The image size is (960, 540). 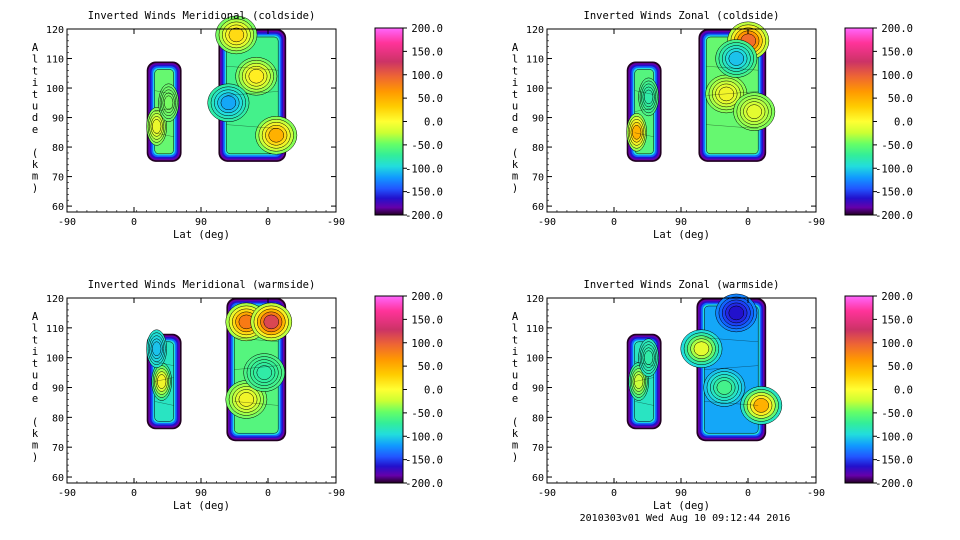 What do you see at coordinates (55, 299) in the screenshot?
I see `y-tick-label: 120` at bounding box center [55, 299].